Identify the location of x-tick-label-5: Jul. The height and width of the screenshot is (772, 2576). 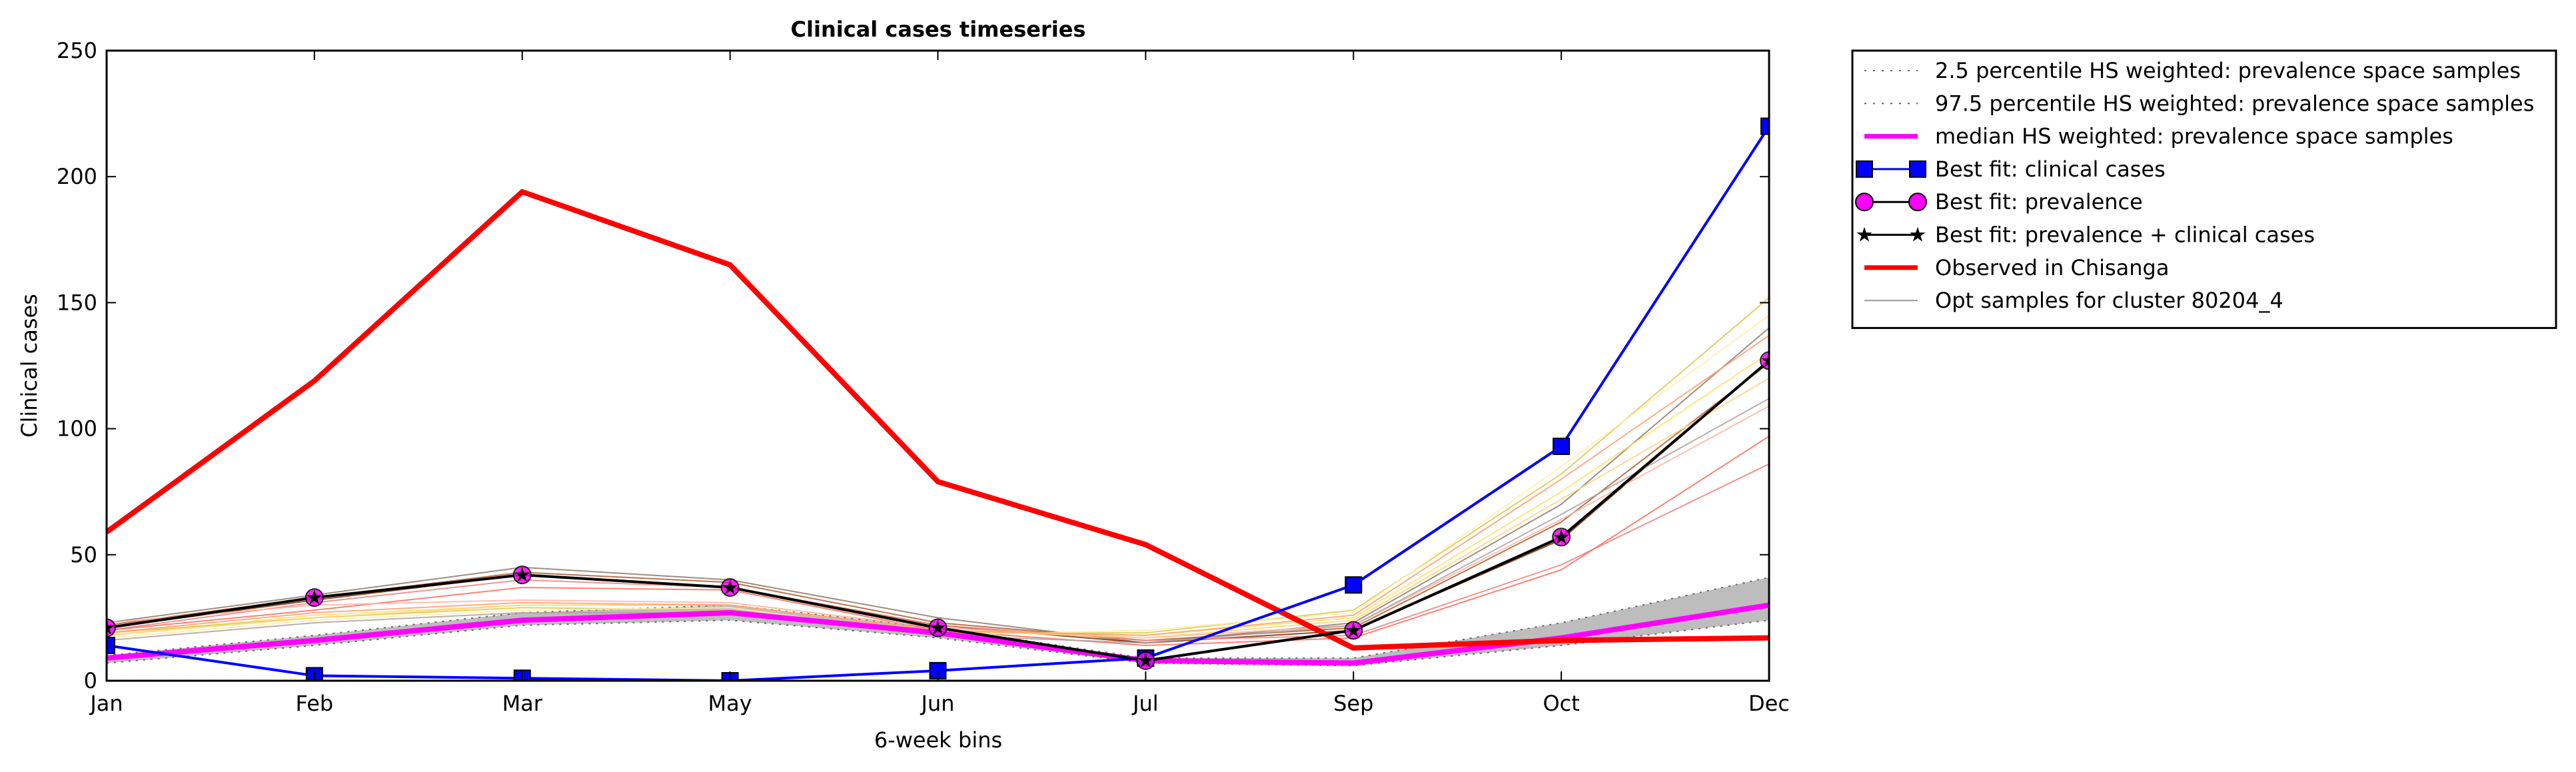
(1145, 703).